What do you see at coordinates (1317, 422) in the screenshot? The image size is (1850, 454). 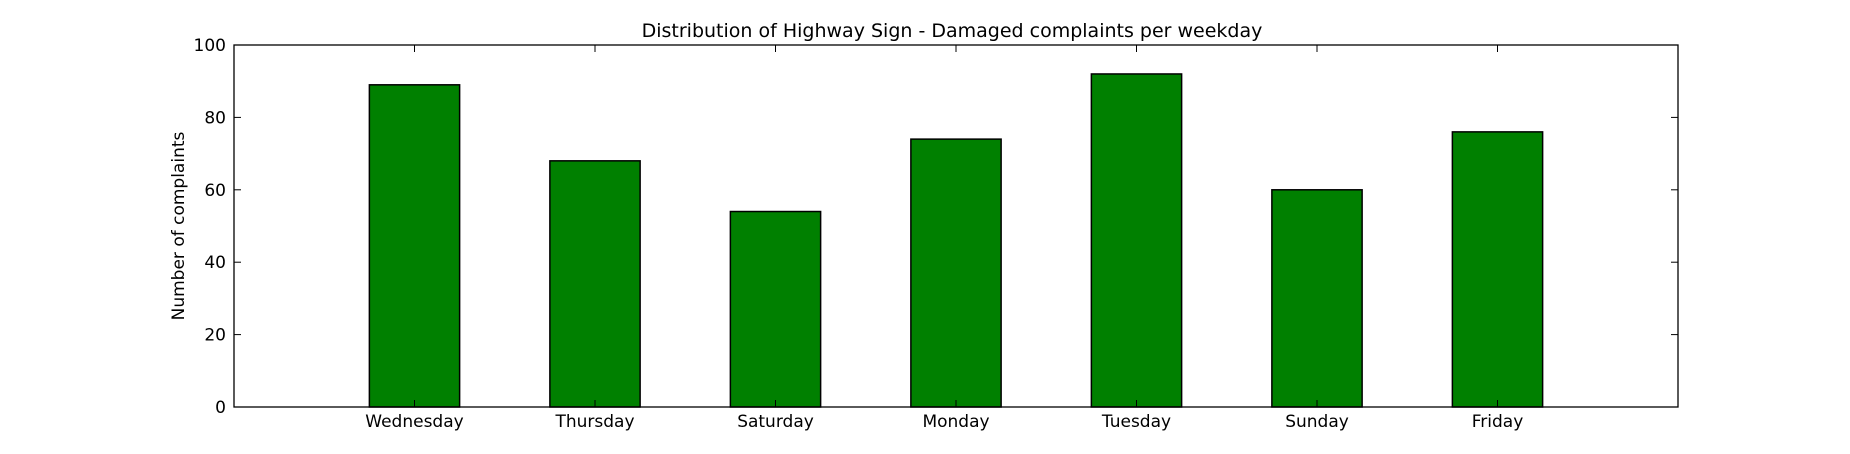 I see `x-tick-label: Sunday` at bounding box center [1317, 422].